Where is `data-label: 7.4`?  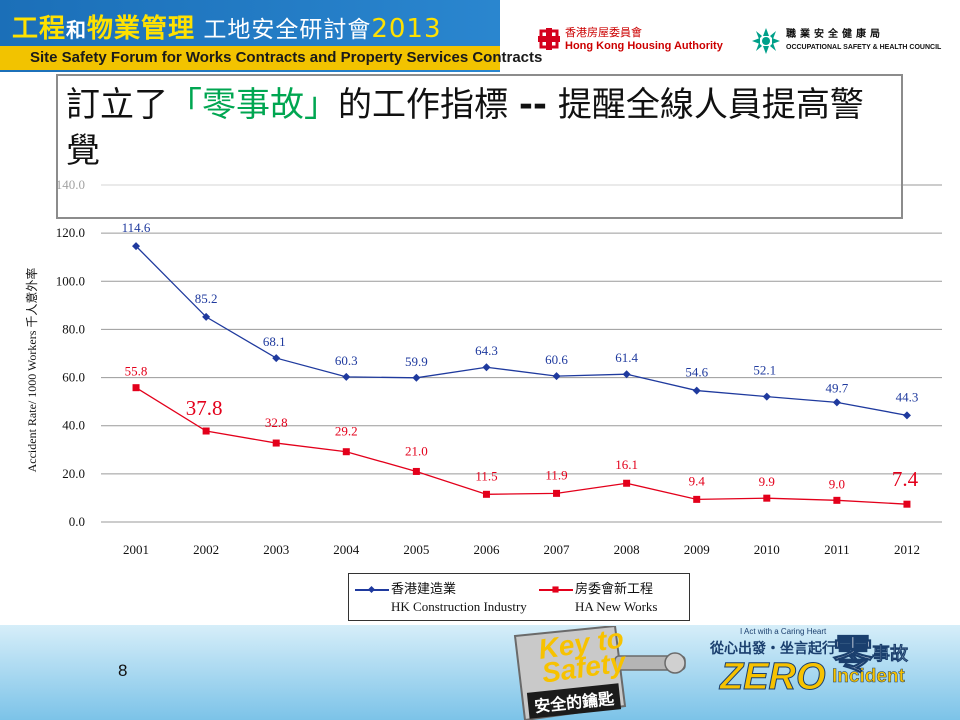
data-label: 7.4 is located at coordinates (905, 479).